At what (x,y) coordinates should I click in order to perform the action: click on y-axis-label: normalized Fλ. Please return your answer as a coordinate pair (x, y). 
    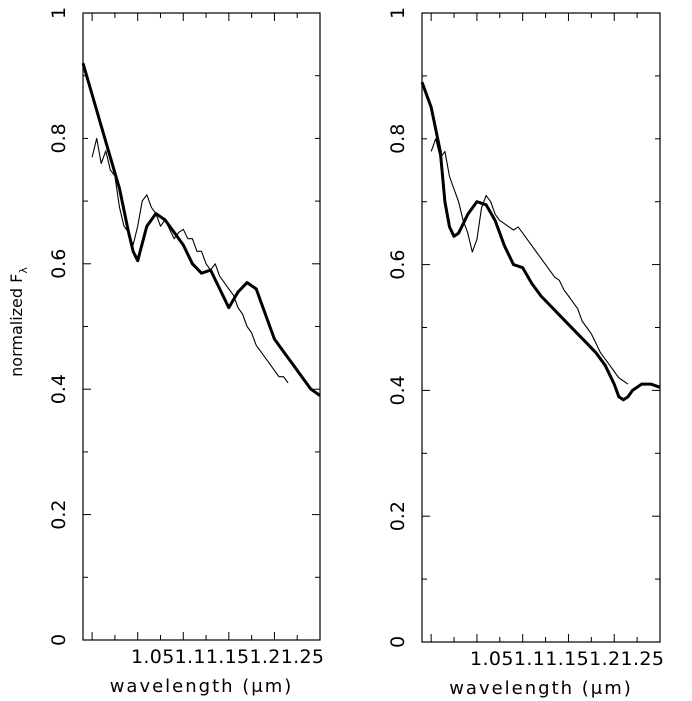
    Looking at the image, I should click on (18, 322).